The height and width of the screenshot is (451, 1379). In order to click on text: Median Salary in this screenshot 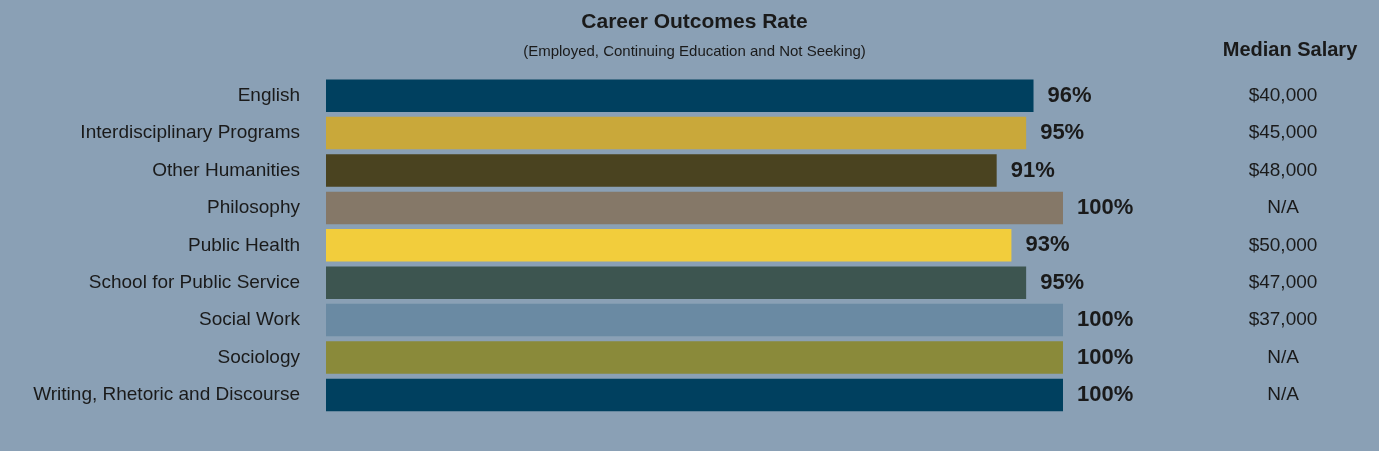, I will do `click(1290, 48)`.